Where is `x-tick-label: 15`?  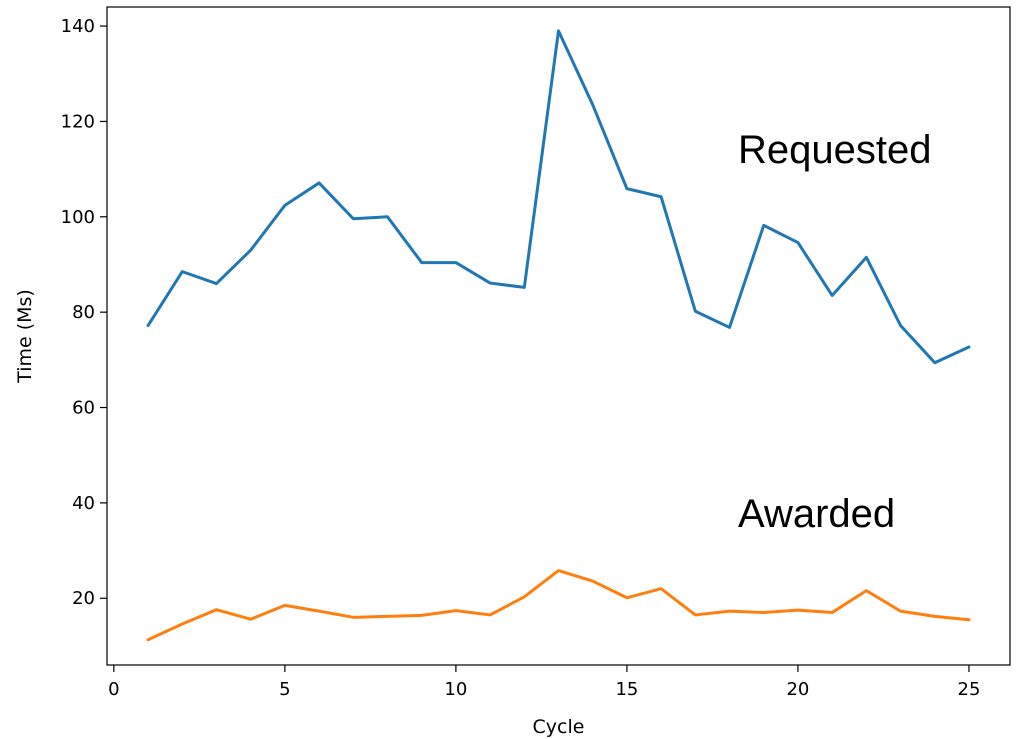 x-tick-label: 15 is located at coordinates (626, 689).